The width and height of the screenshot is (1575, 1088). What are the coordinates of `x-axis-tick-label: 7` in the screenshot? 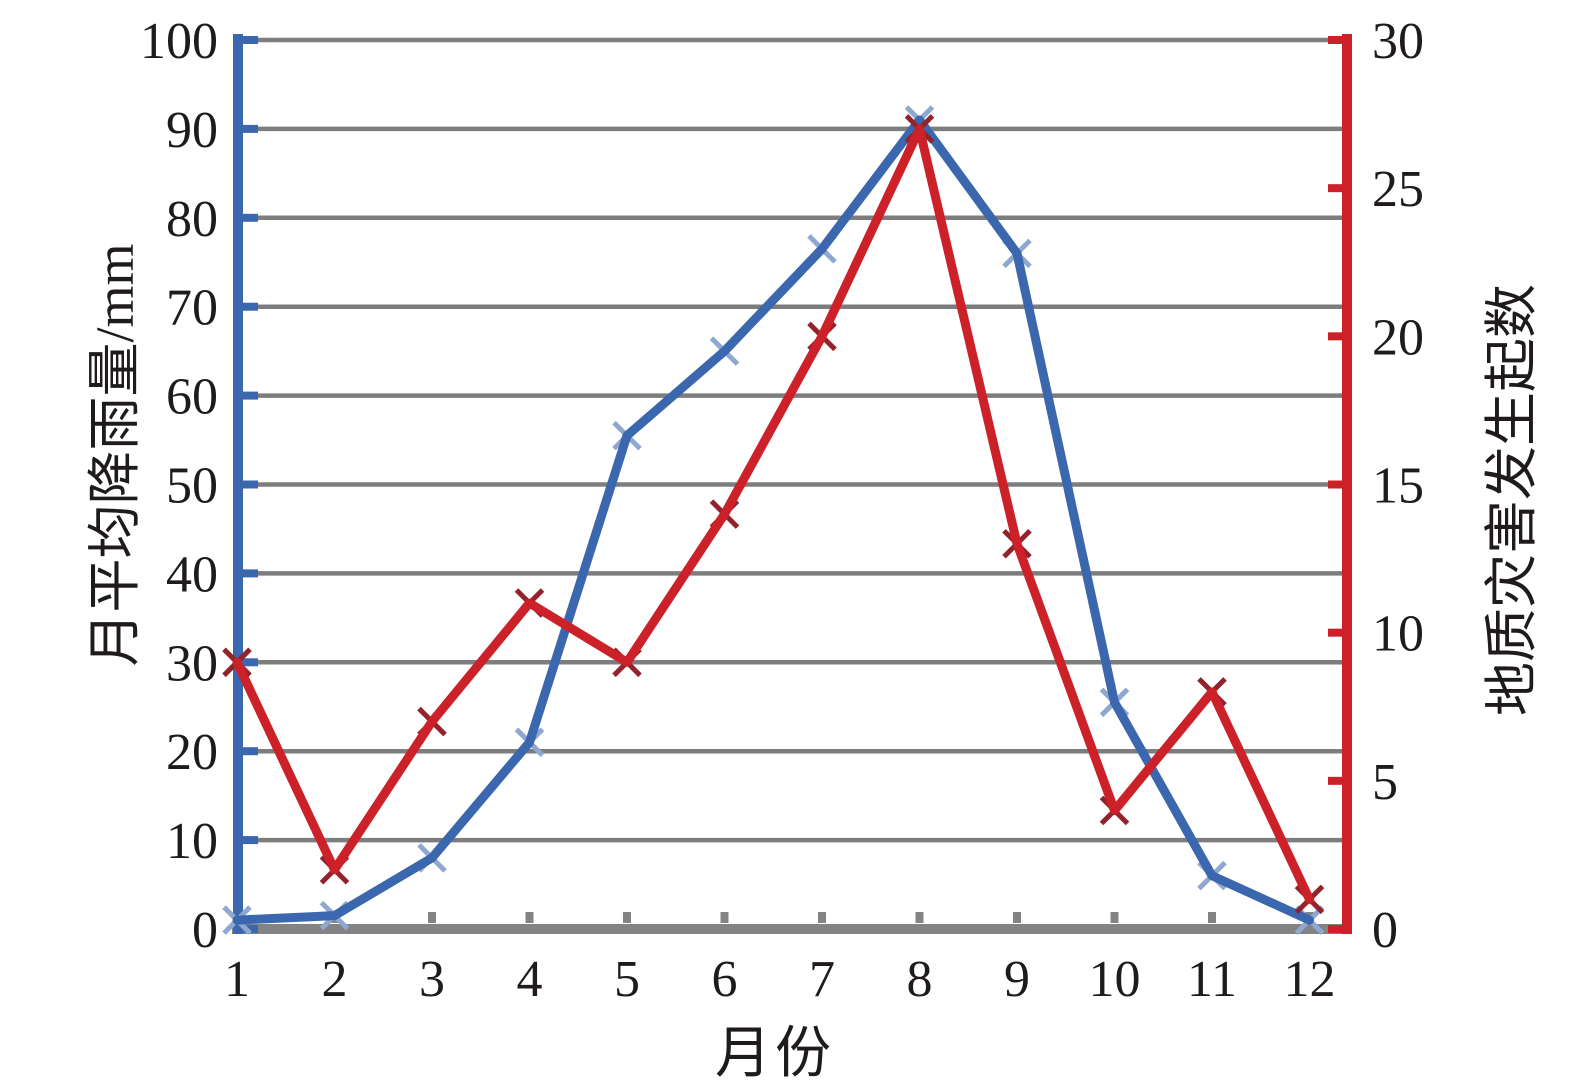 It's located at (822, 979).